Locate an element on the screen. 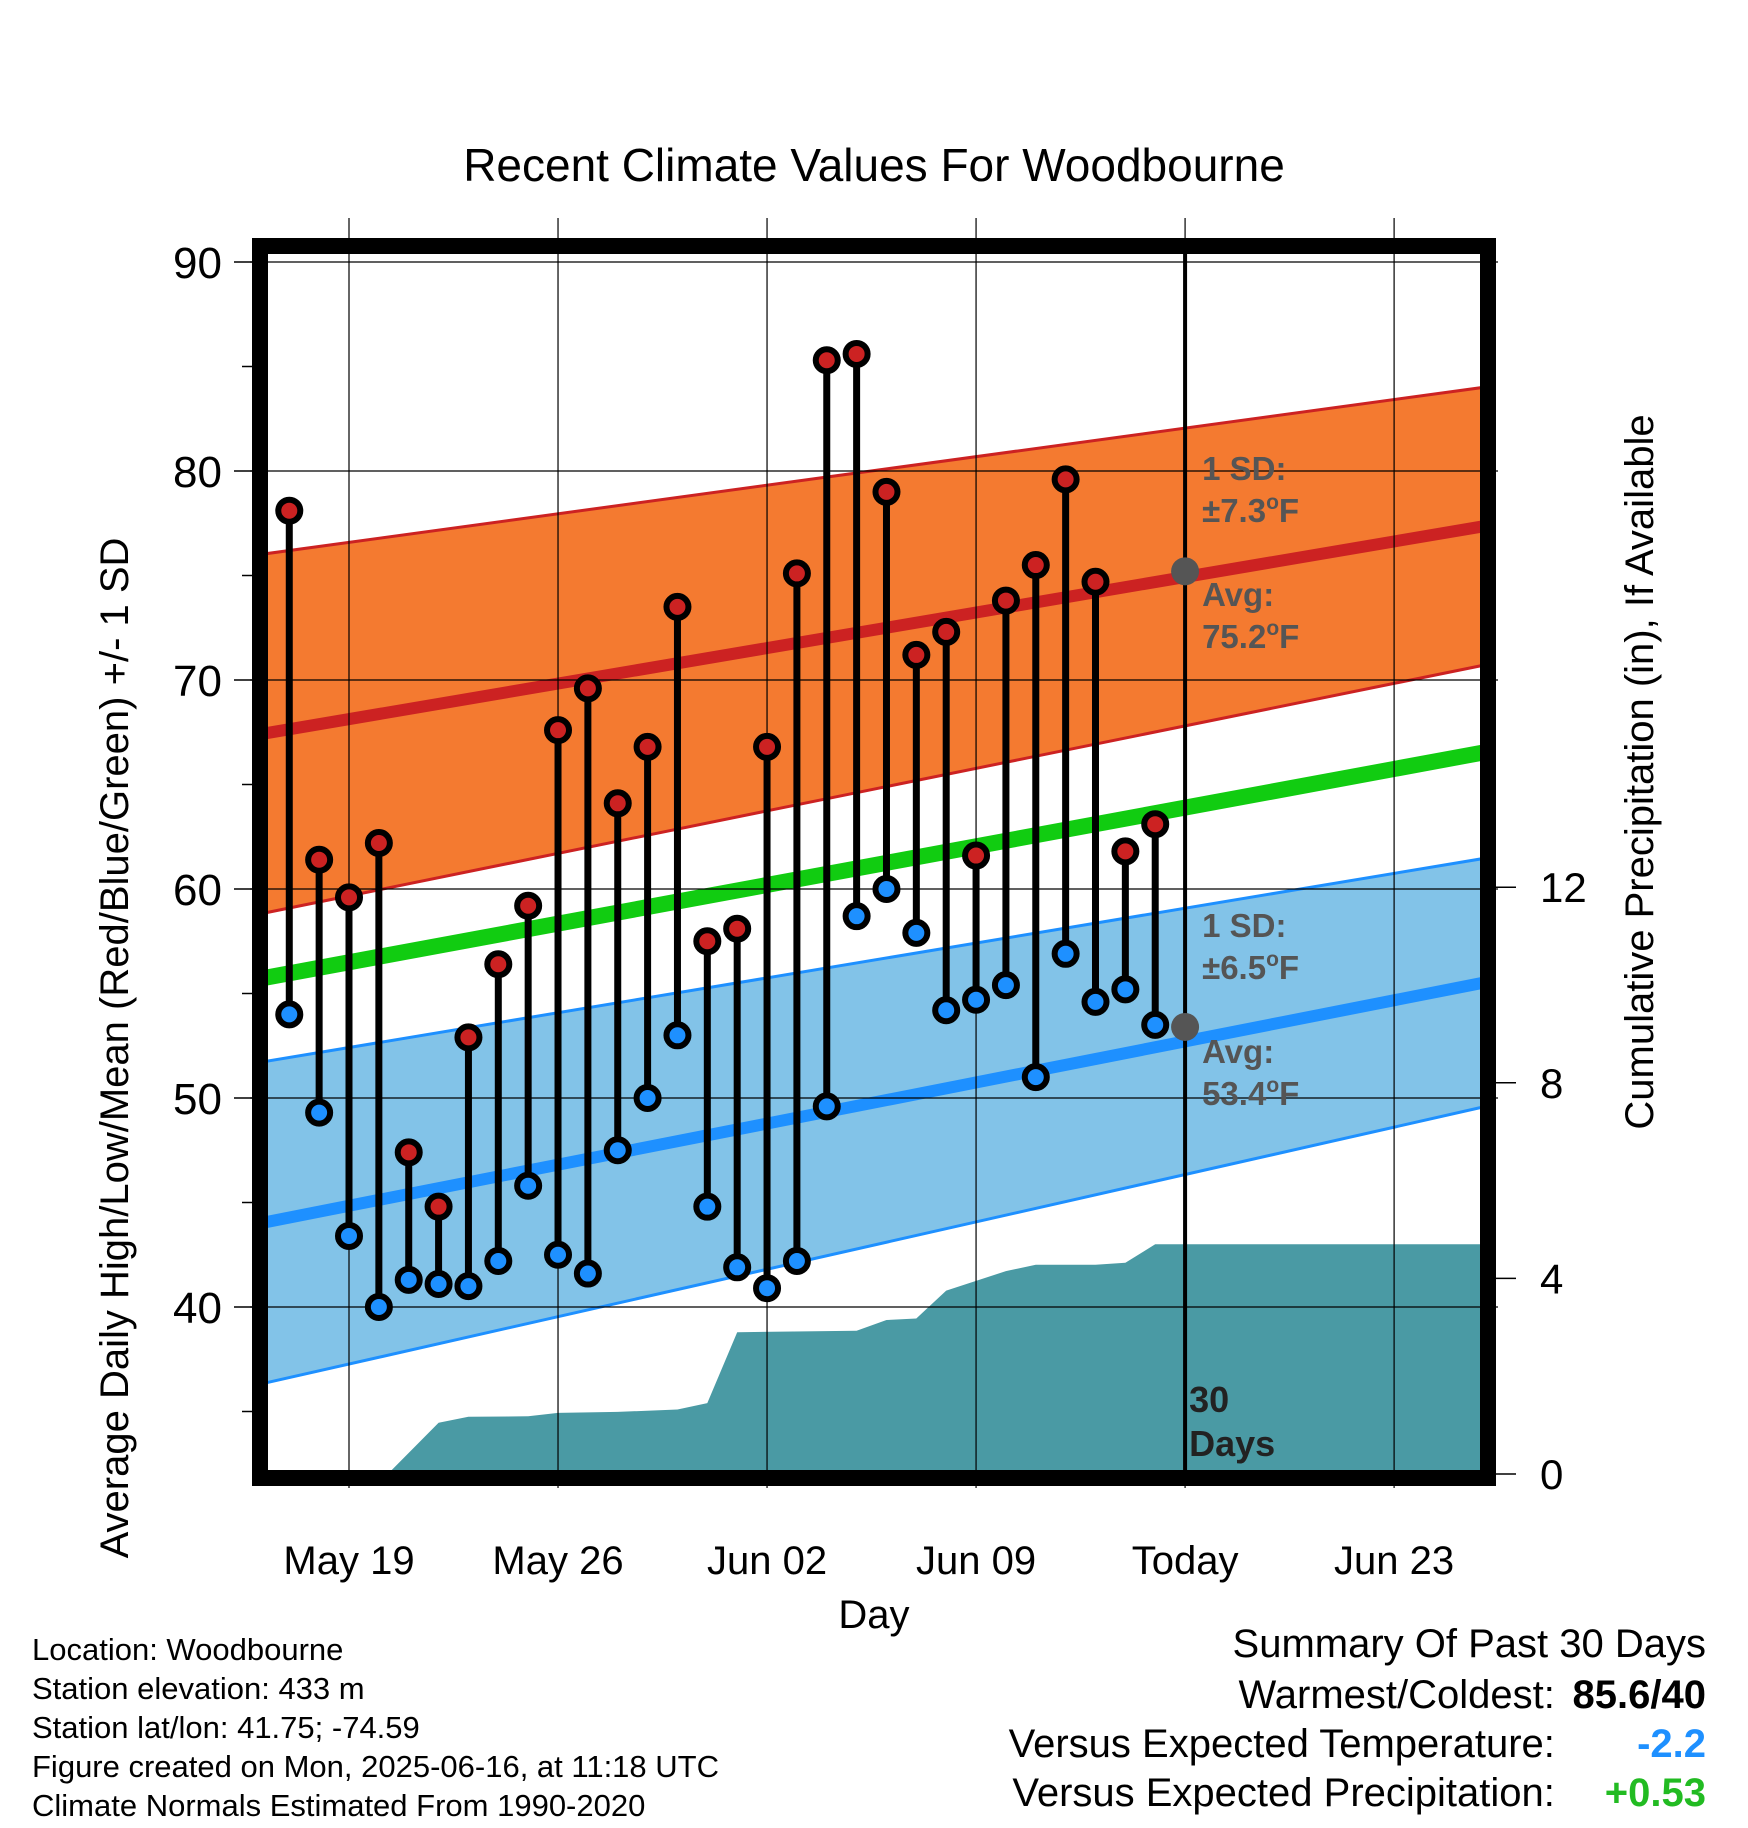  low-avg-label: Avg: is located at coordinates (1238, 1051).